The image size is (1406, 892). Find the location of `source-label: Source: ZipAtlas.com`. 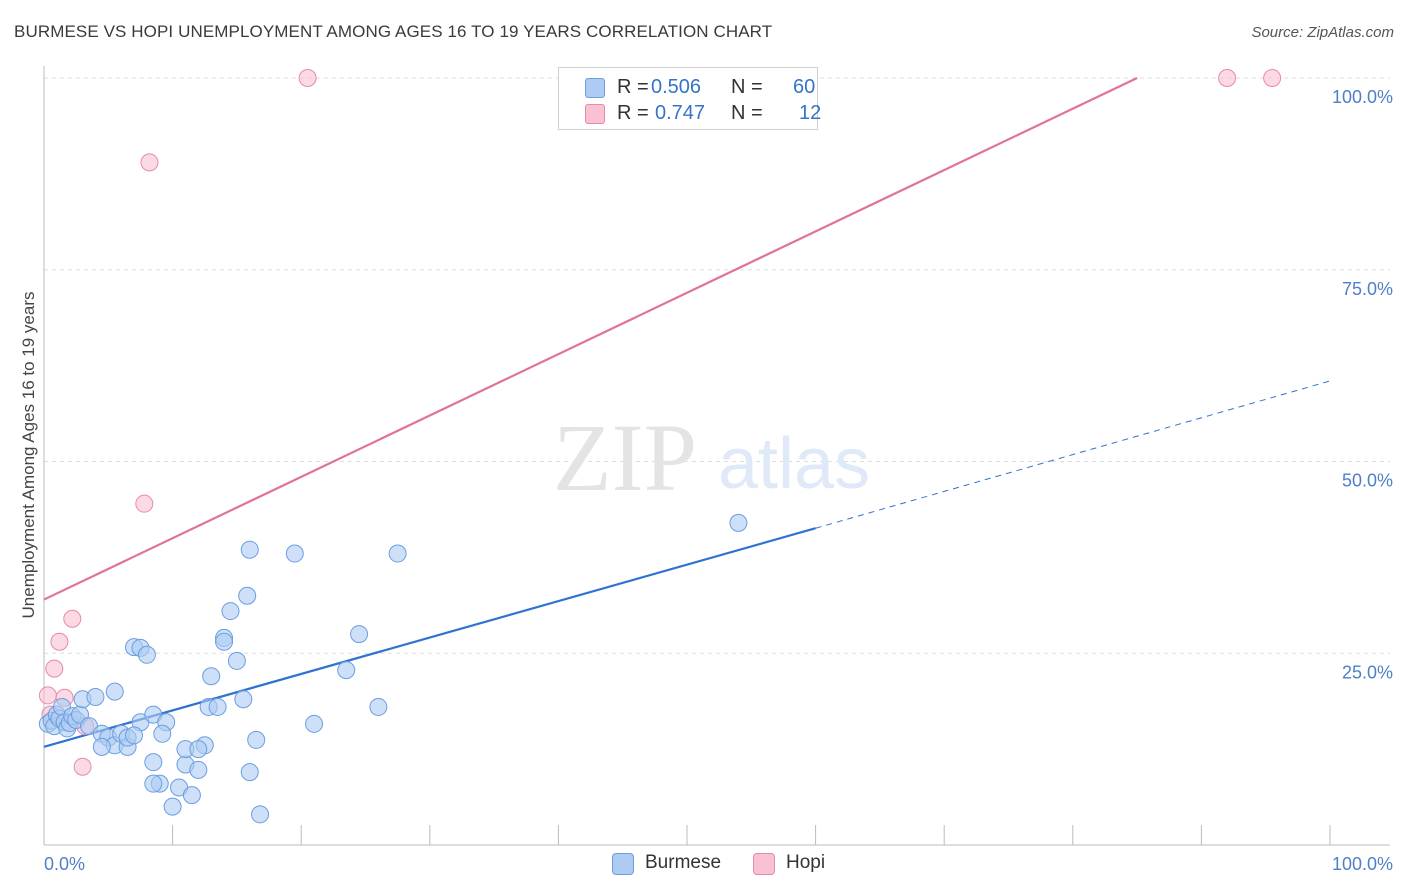

source-label: Source: ZipAtlas.com is located at coordinates (1322, 32).